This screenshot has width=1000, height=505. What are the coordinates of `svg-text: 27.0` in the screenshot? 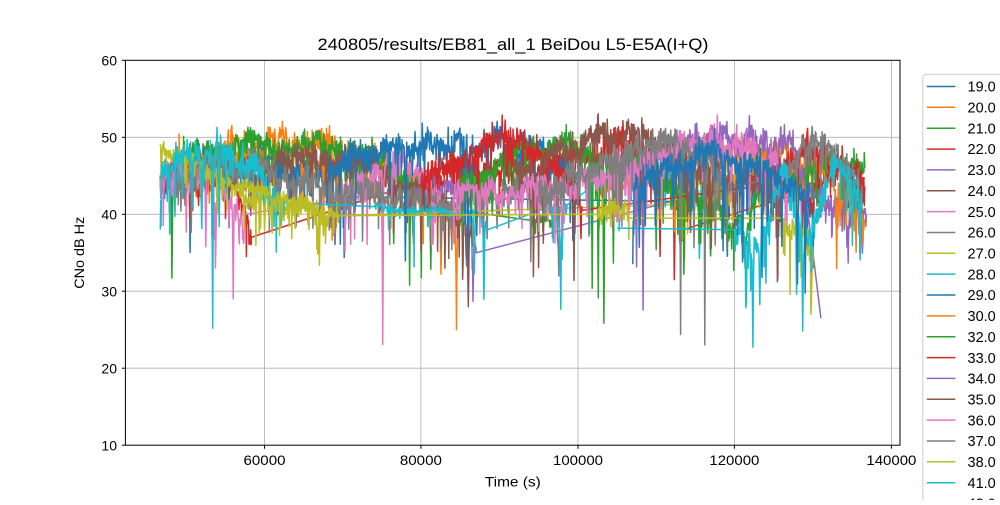 It's located at (982, 255).